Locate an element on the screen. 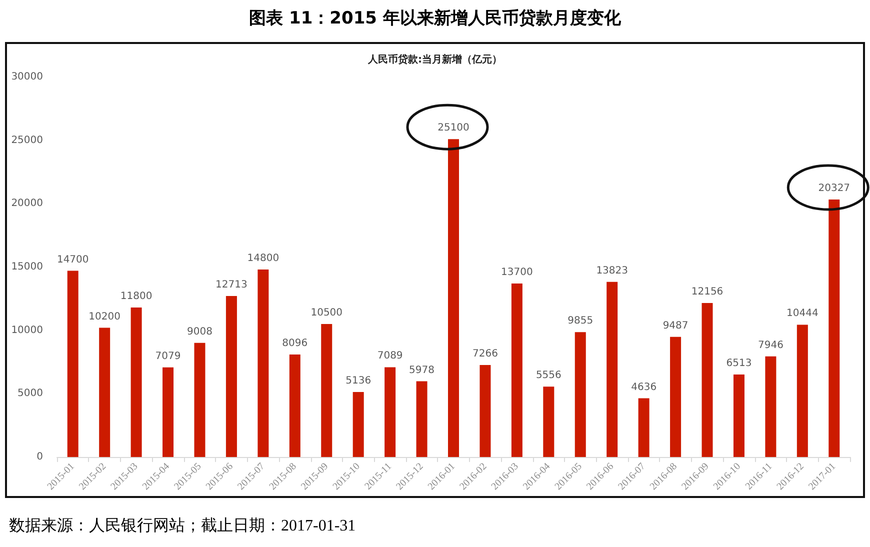 The image size is (870, 547). y-tick-label: 25000 is located at coordinates (27, 140).